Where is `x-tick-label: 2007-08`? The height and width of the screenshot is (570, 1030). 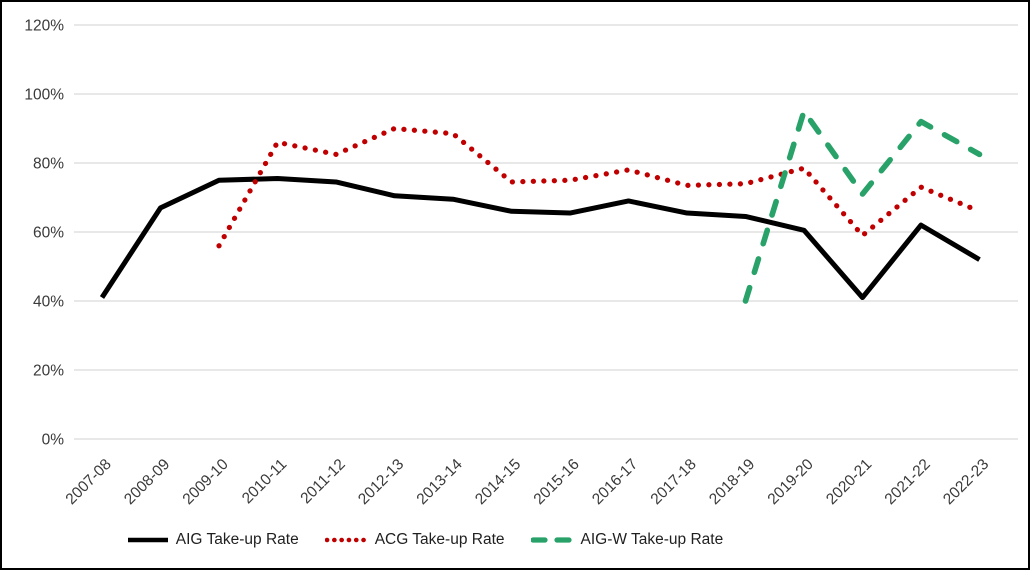
x-tick-label: 2007-08 is located at coordinates (89, 482).